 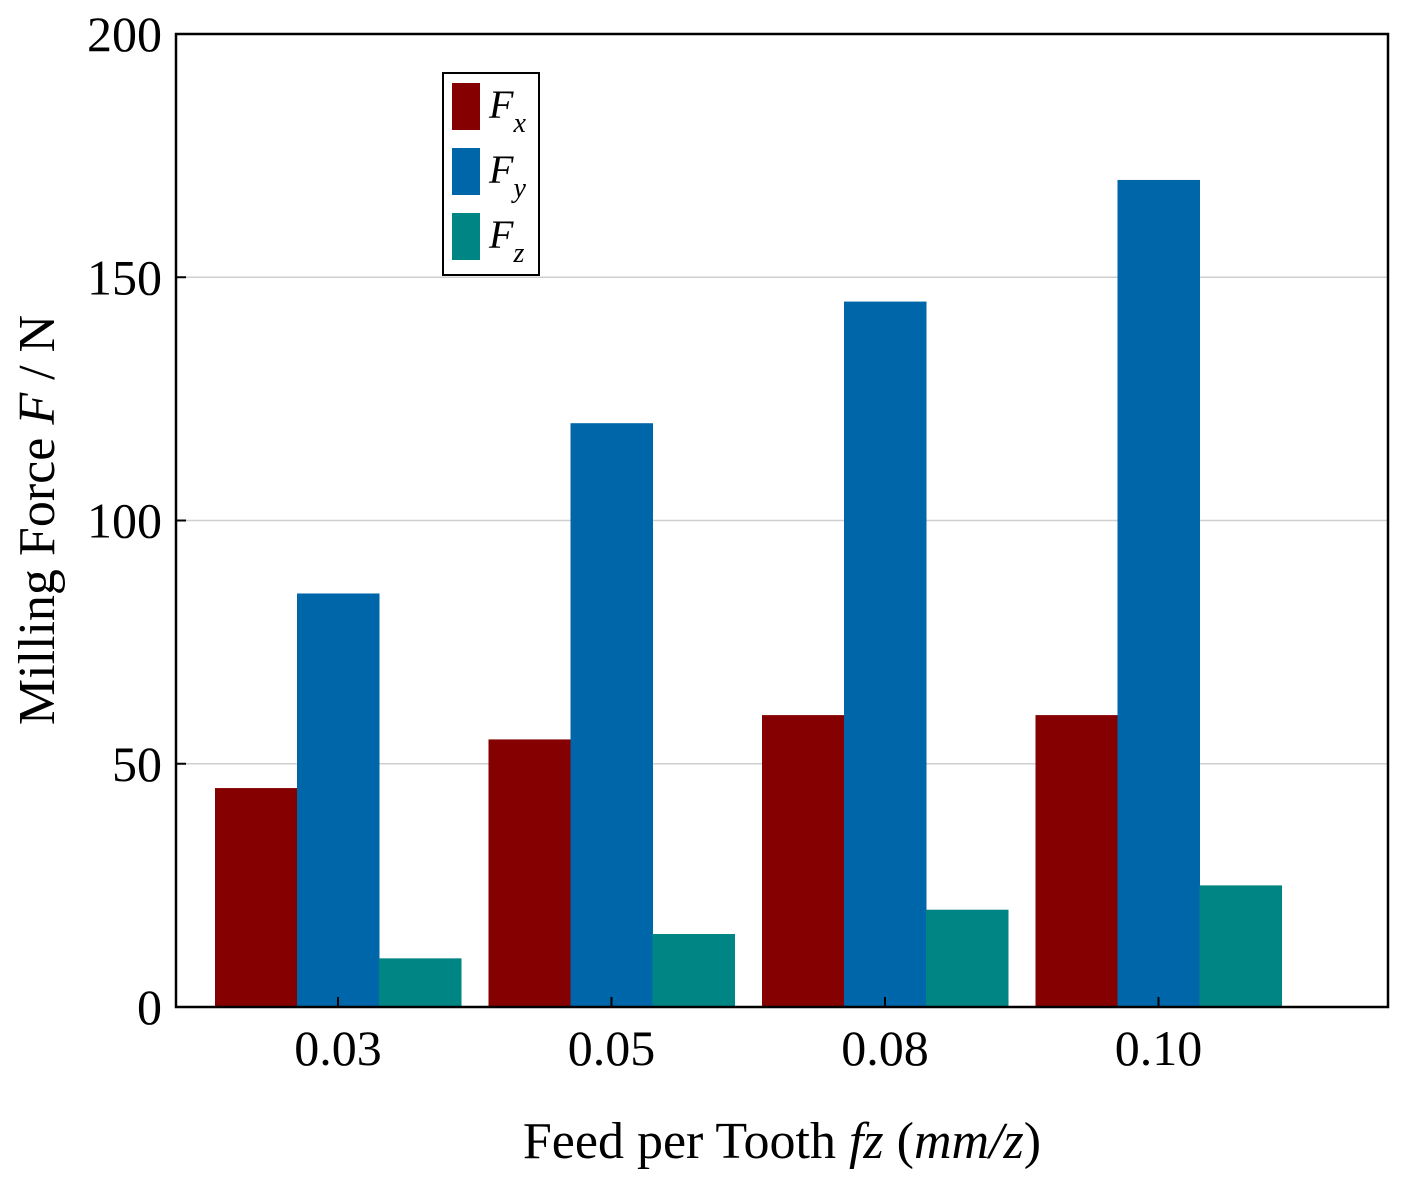 I want to click on bar-fy-0.08, so click(x=885, y=654).